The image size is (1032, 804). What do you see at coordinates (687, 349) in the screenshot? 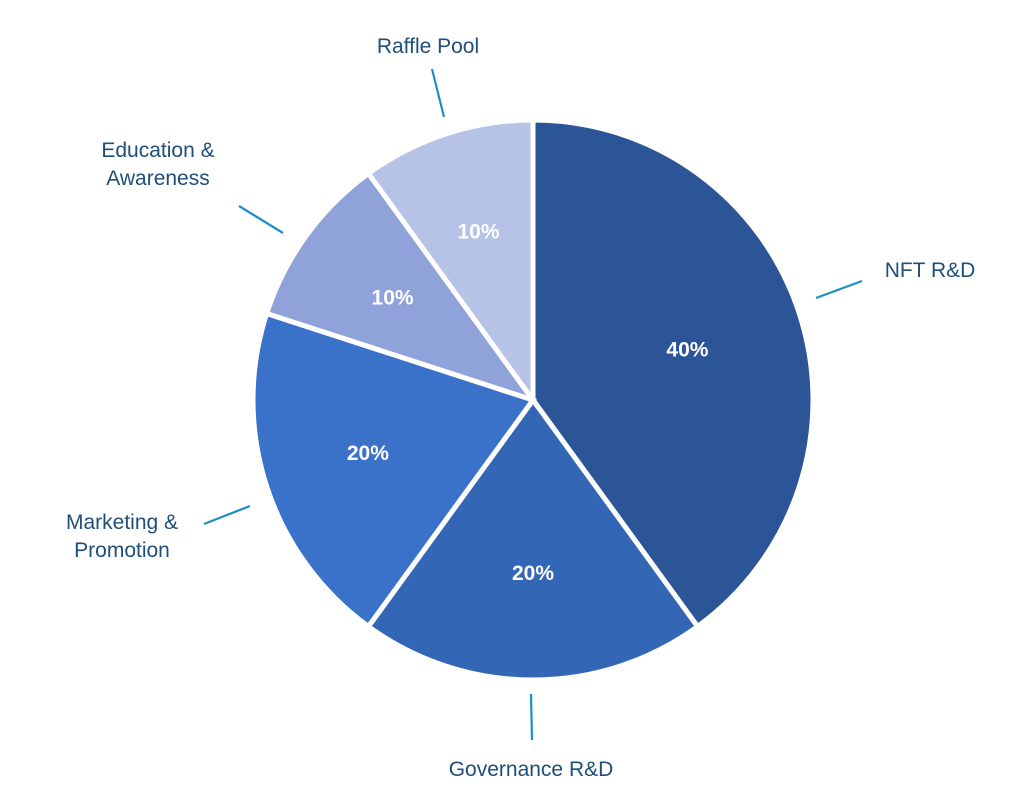
I see `pie-value-label-nft-randd: 40%` at bounding box center [687, 349].